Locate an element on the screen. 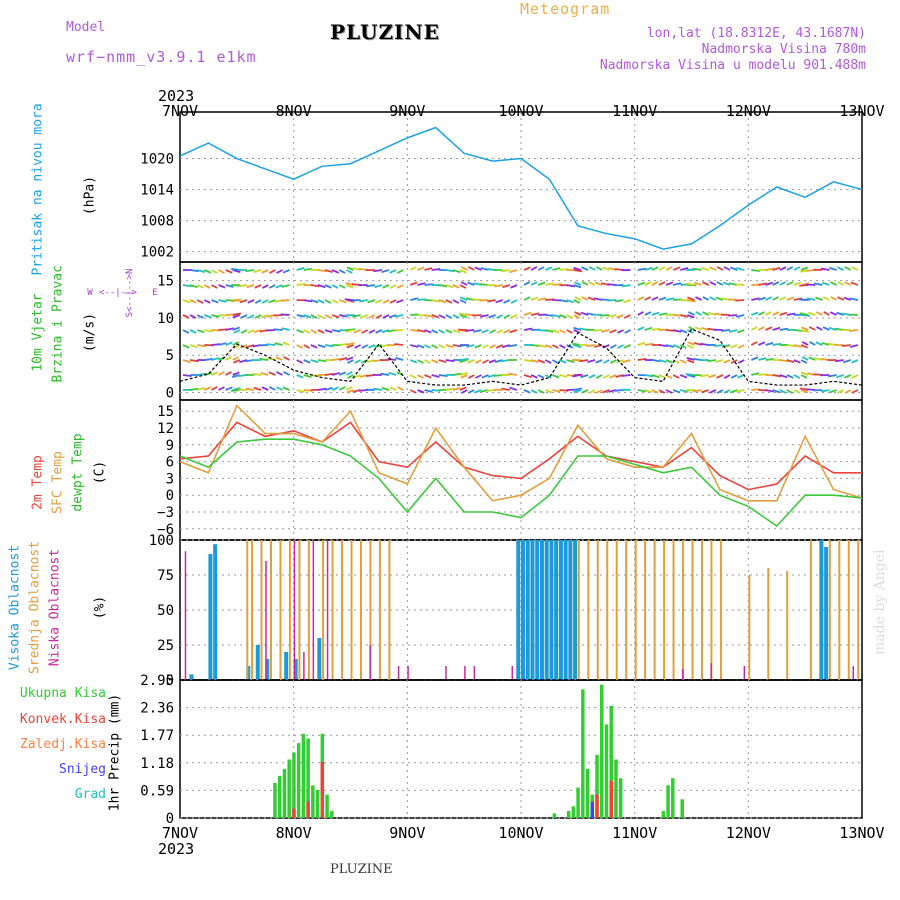 The height and width of the screenshot is (900, 900). conv-precip-bar is located at coordinates (597, 806).